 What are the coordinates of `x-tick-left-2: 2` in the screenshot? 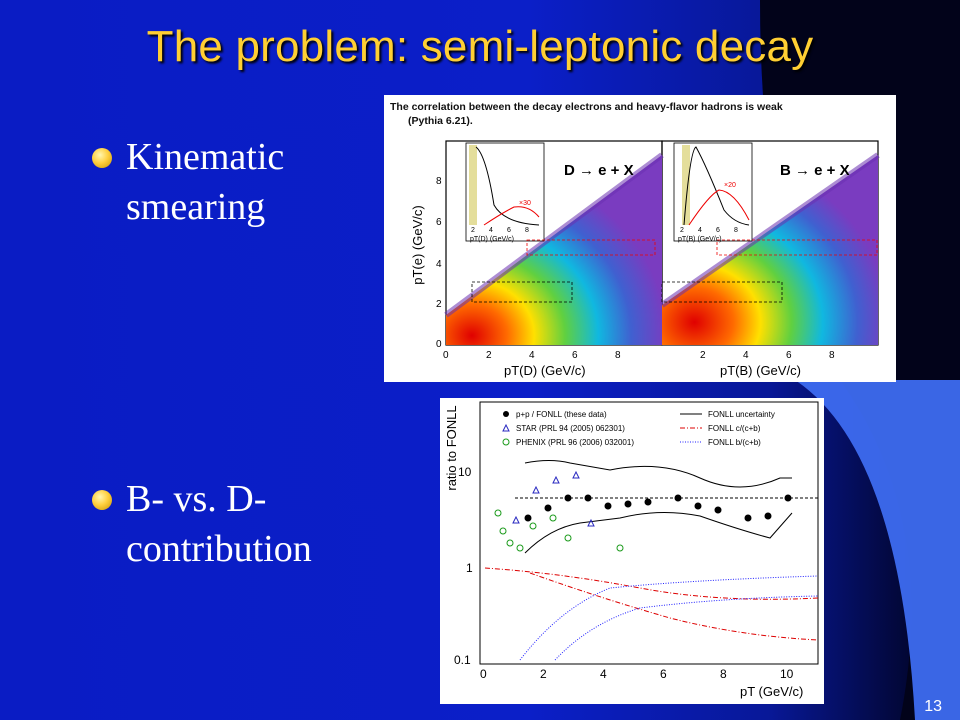 It's located at (489, 355).